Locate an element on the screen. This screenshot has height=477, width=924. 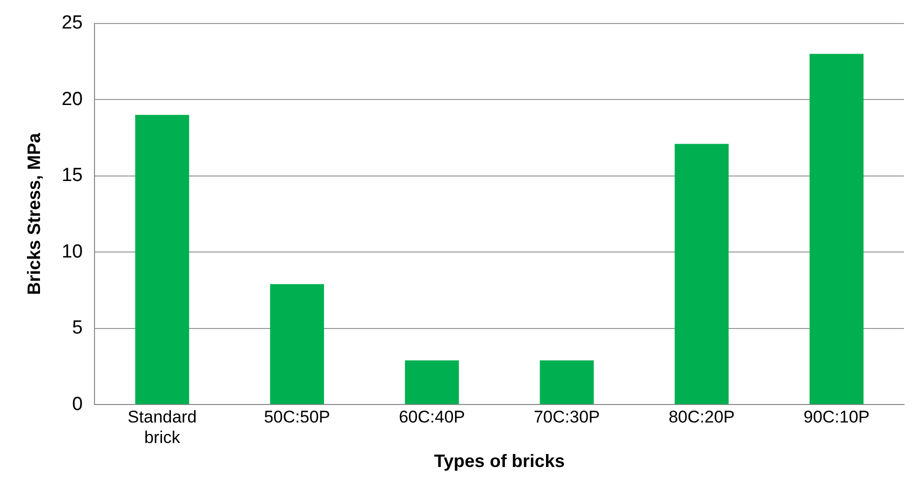
x-tick-label: 70C:30P is located at coordinates (567, 416).